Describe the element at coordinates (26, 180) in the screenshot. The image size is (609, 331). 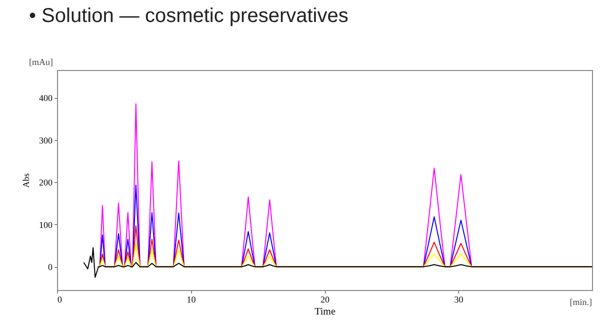
I see `y-axis-title: Abs` at that location.